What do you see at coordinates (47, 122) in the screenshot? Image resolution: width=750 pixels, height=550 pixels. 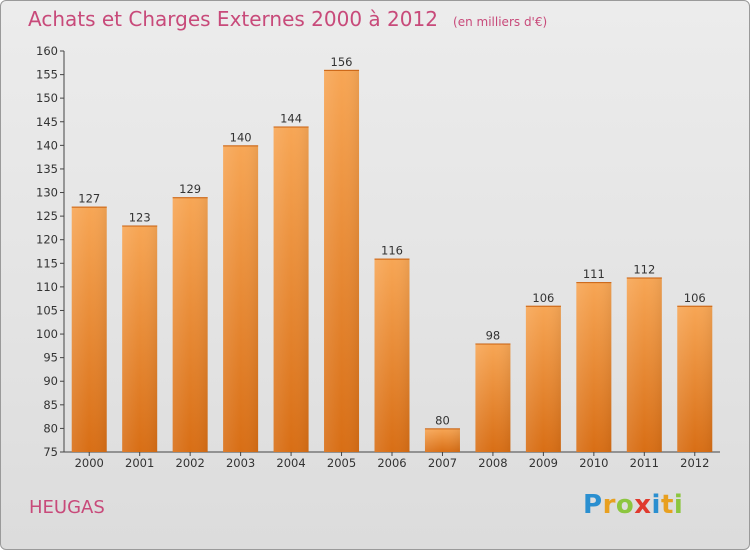 I see `y-tick-label: 145` at bounding box center [47, 122].